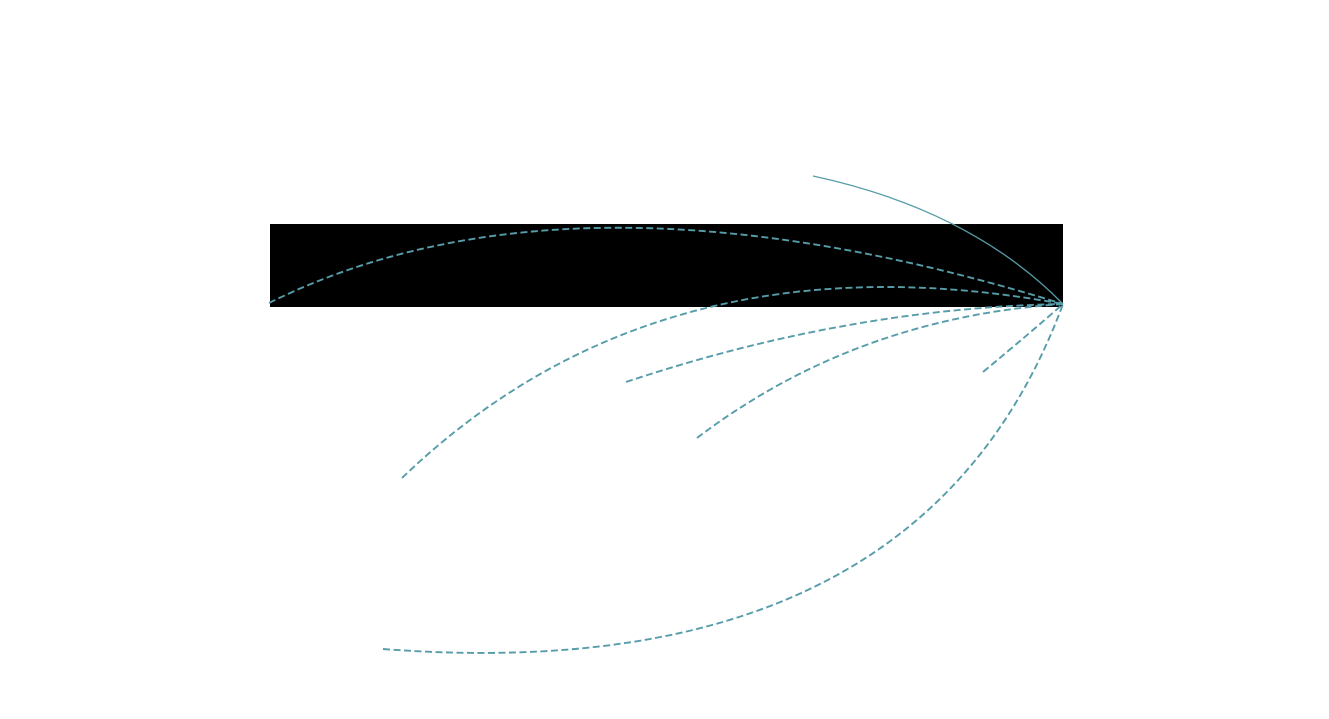  What do you see at coordinates (938, 240) in the screenshot?
I see `arc-top-right-solid` at bounding box center [938, 240].